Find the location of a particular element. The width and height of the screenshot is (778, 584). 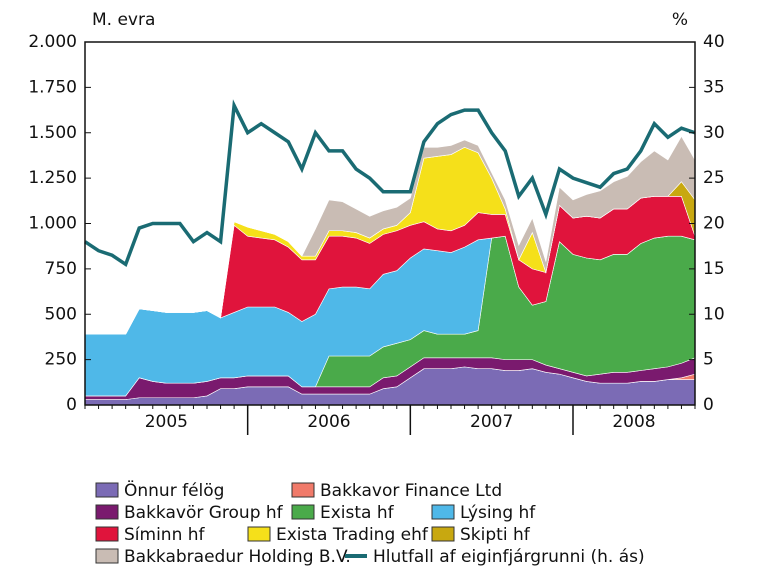

y2-tick-label: 35 is located at coordinates (714, 87).